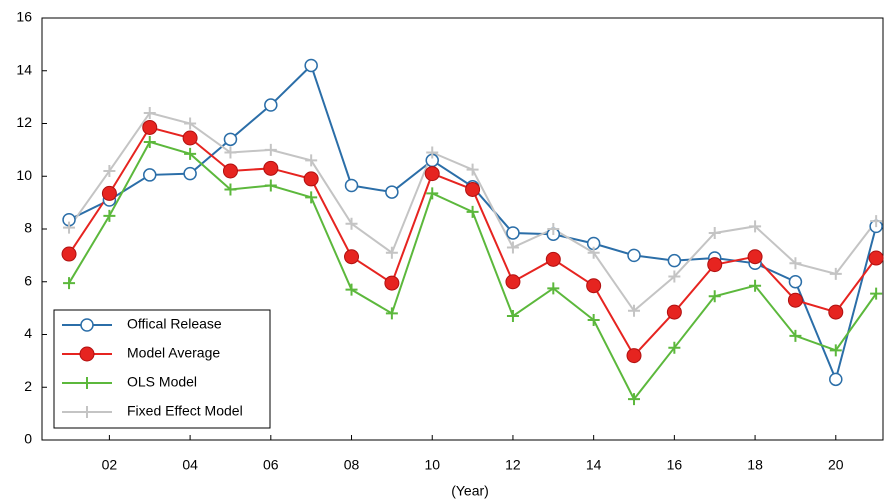 This screenshot has height=502, width=884. I want to click on y-tick-label: 2, so click(28, 386).